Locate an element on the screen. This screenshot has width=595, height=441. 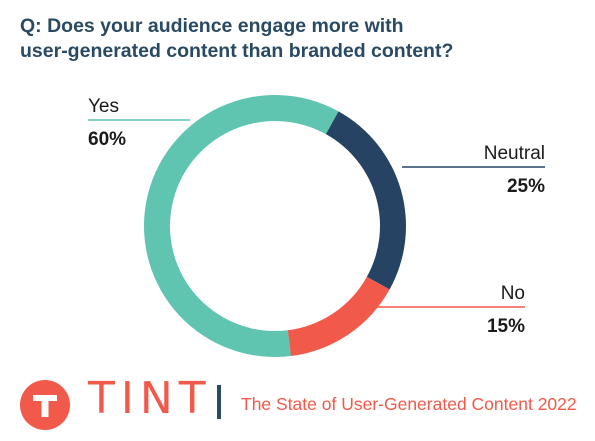
no-category-label: No is located at coordinates (513, 293).